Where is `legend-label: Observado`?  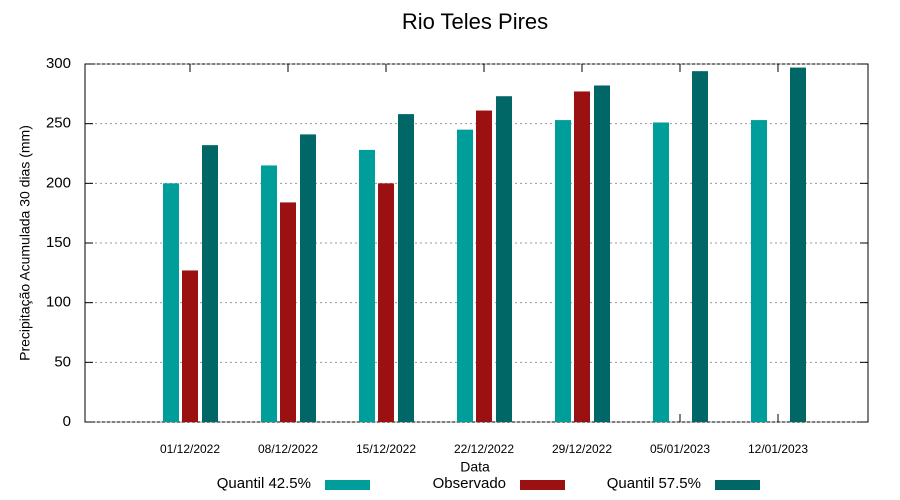 legend-label: Observado is located at coordinates (469, 483).